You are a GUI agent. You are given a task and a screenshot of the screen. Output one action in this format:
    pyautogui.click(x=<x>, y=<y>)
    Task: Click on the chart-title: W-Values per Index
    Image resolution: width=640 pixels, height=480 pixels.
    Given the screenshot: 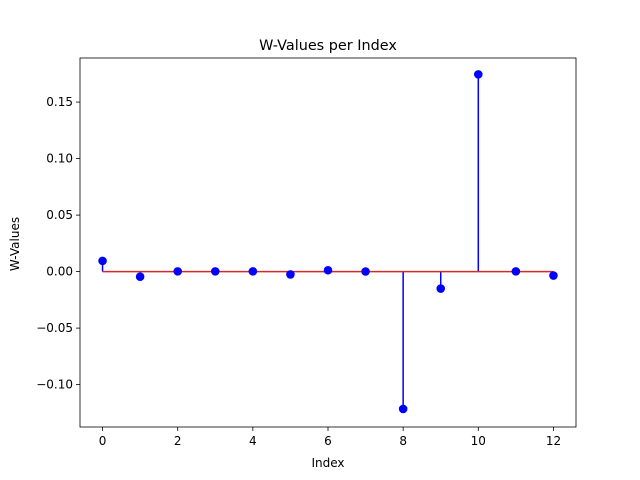 What is the action you would take?
    pyautogui.click(x=328, y=46)
    